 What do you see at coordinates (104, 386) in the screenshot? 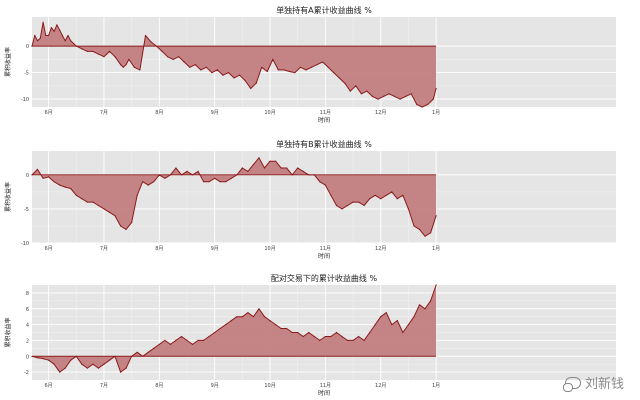
I see `x-tick-label: 7月` at bounding box center [104, 386].